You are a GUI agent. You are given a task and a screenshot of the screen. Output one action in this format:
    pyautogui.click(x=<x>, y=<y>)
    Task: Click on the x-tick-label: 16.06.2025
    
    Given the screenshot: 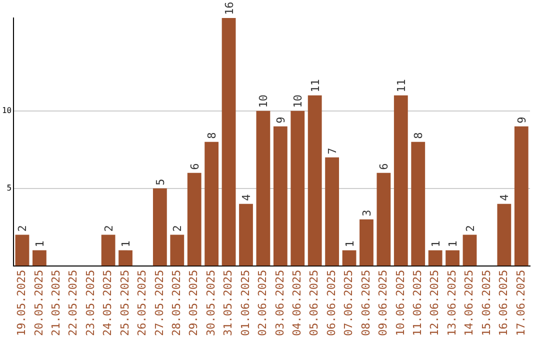 What is the action you would take?
    pyautogui.click(x=503, y=303)
    